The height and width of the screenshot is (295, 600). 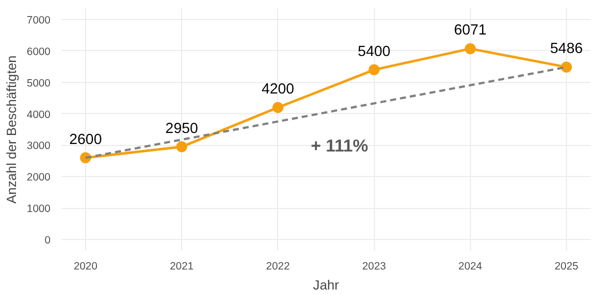 What do you see at coordinates (339, 146) in the screenshot?
I see `annotation: + 111%` at bounding box center [339, 146].